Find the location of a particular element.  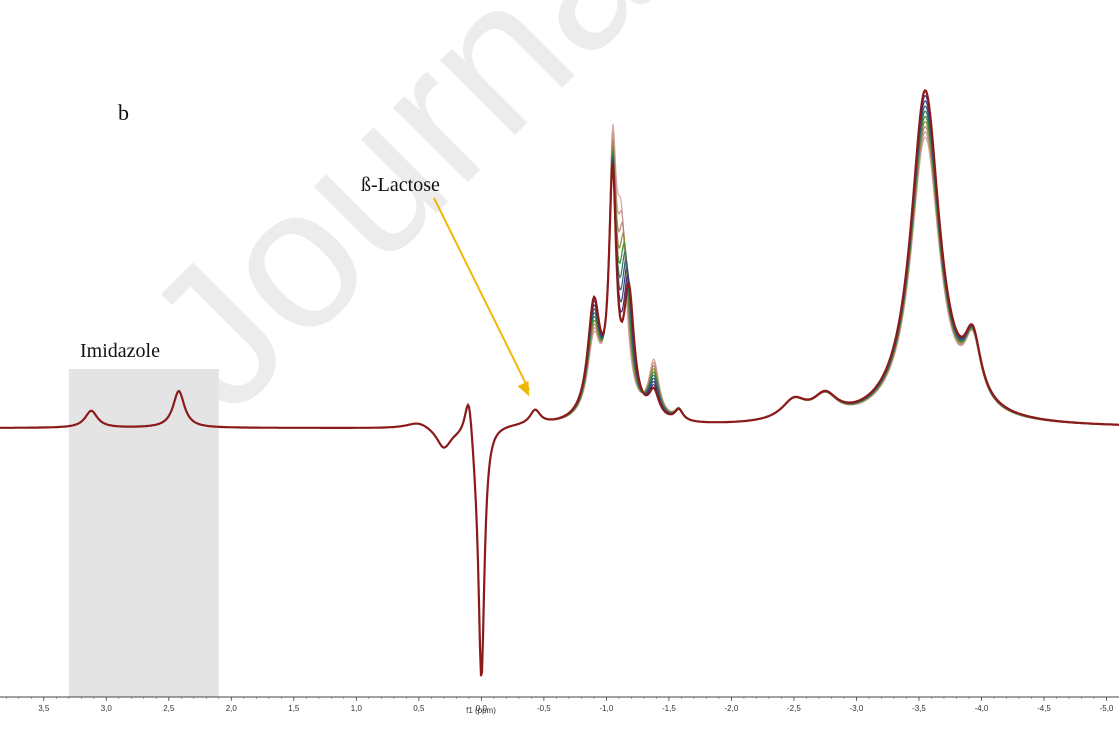

arrow-shaft is located at coordinates (482, 294).